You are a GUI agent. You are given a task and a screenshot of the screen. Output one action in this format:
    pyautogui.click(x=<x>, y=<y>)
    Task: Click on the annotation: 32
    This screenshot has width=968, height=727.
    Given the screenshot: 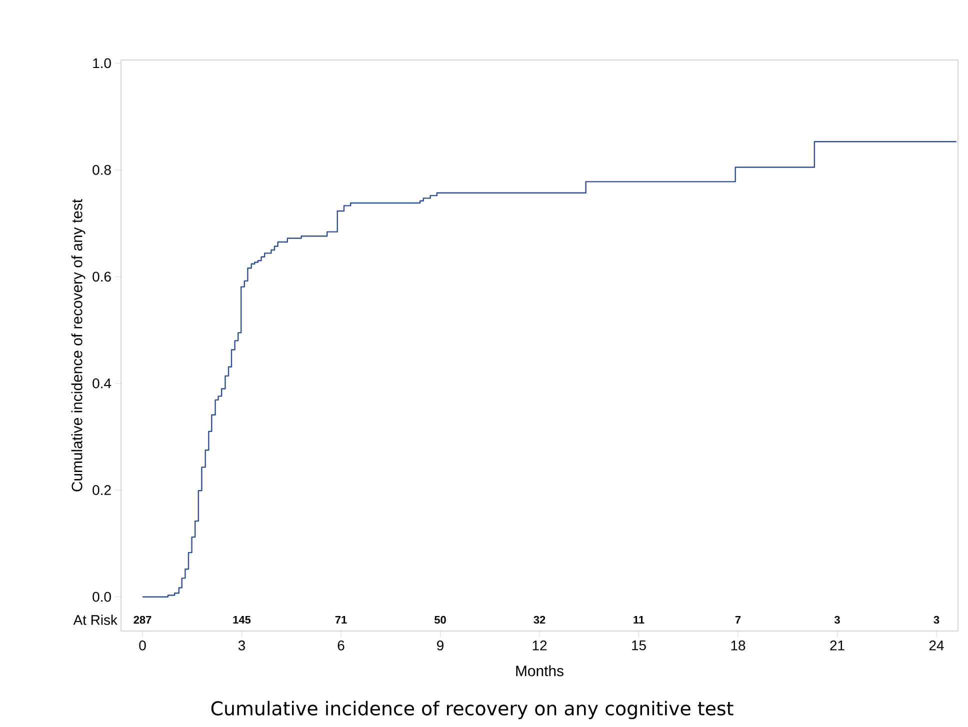 What is the action you would take?
    pyautogui.click(x=540, y=620)
    